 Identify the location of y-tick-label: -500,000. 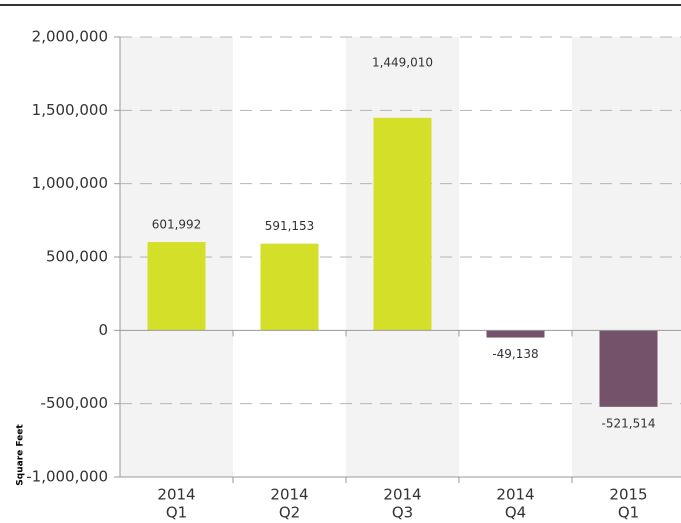
(74, 403).